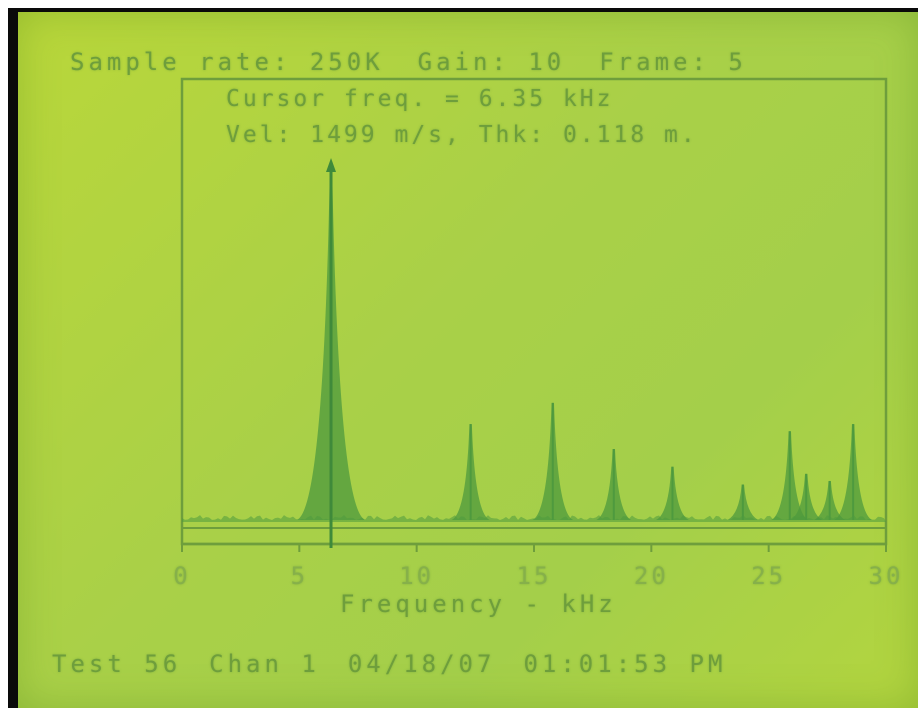  What do you see at coordinates (491, 62) in the screenshot?
I see `gain-readout: Gain: 10` at bounding box center [491, 62].